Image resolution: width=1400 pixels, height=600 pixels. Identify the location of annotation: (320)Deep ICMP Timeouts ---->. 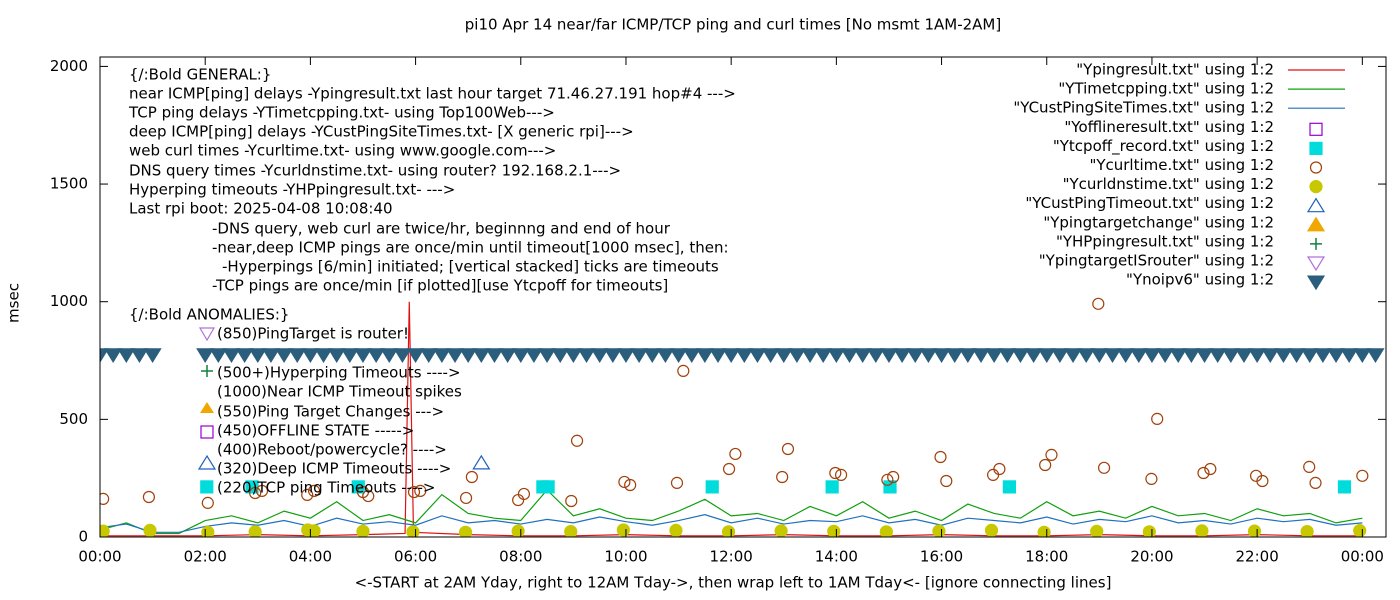
(334, 469).